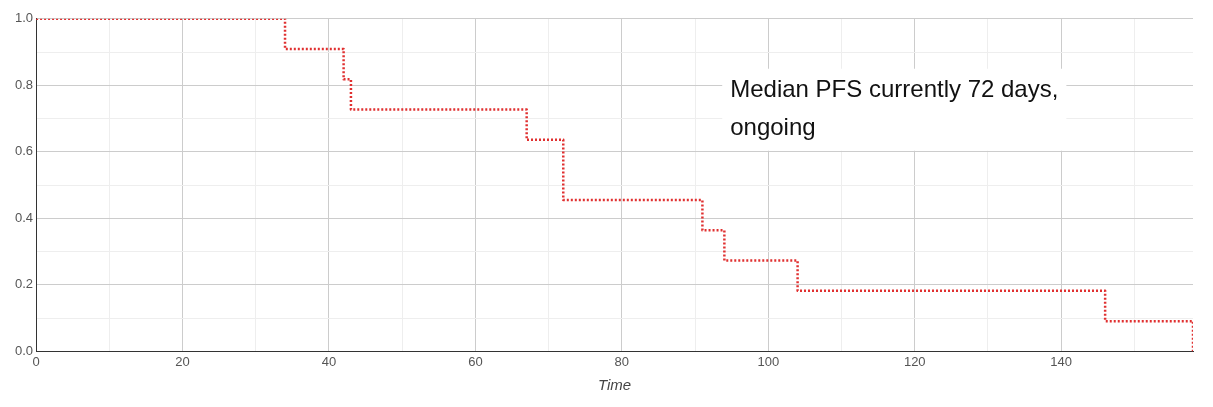  What do you see at coordinates (622, 361) in the screenshot?
I see `x-tick-label: 80` at bounding box center [622, 361].